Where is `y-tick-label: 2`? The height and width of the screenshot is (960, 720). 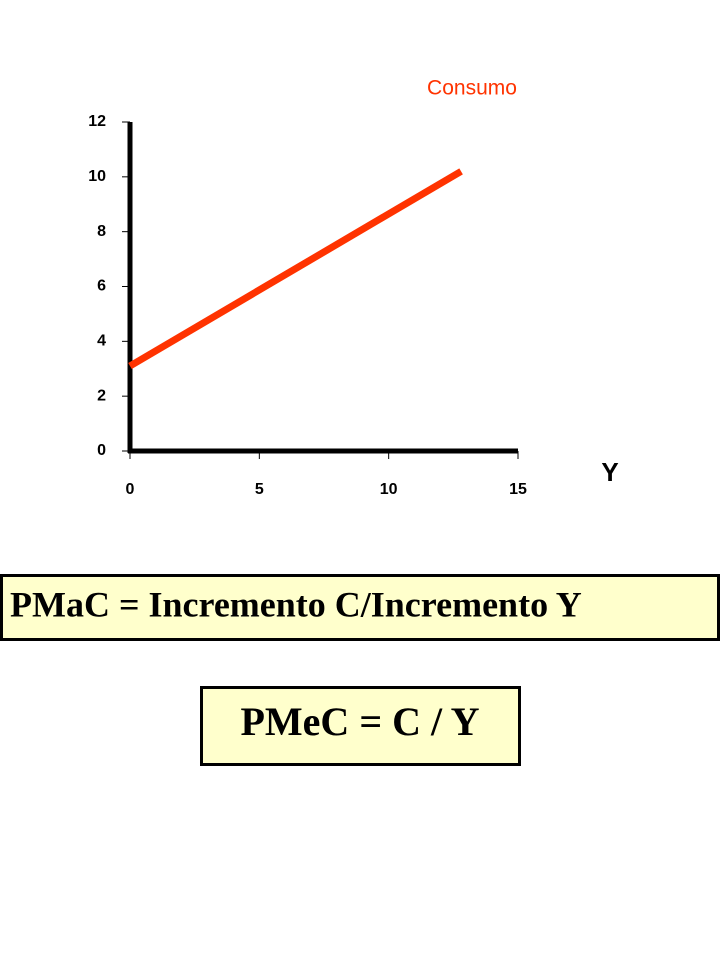
y-tick-label: 2 is located at coordinates (101, 395).